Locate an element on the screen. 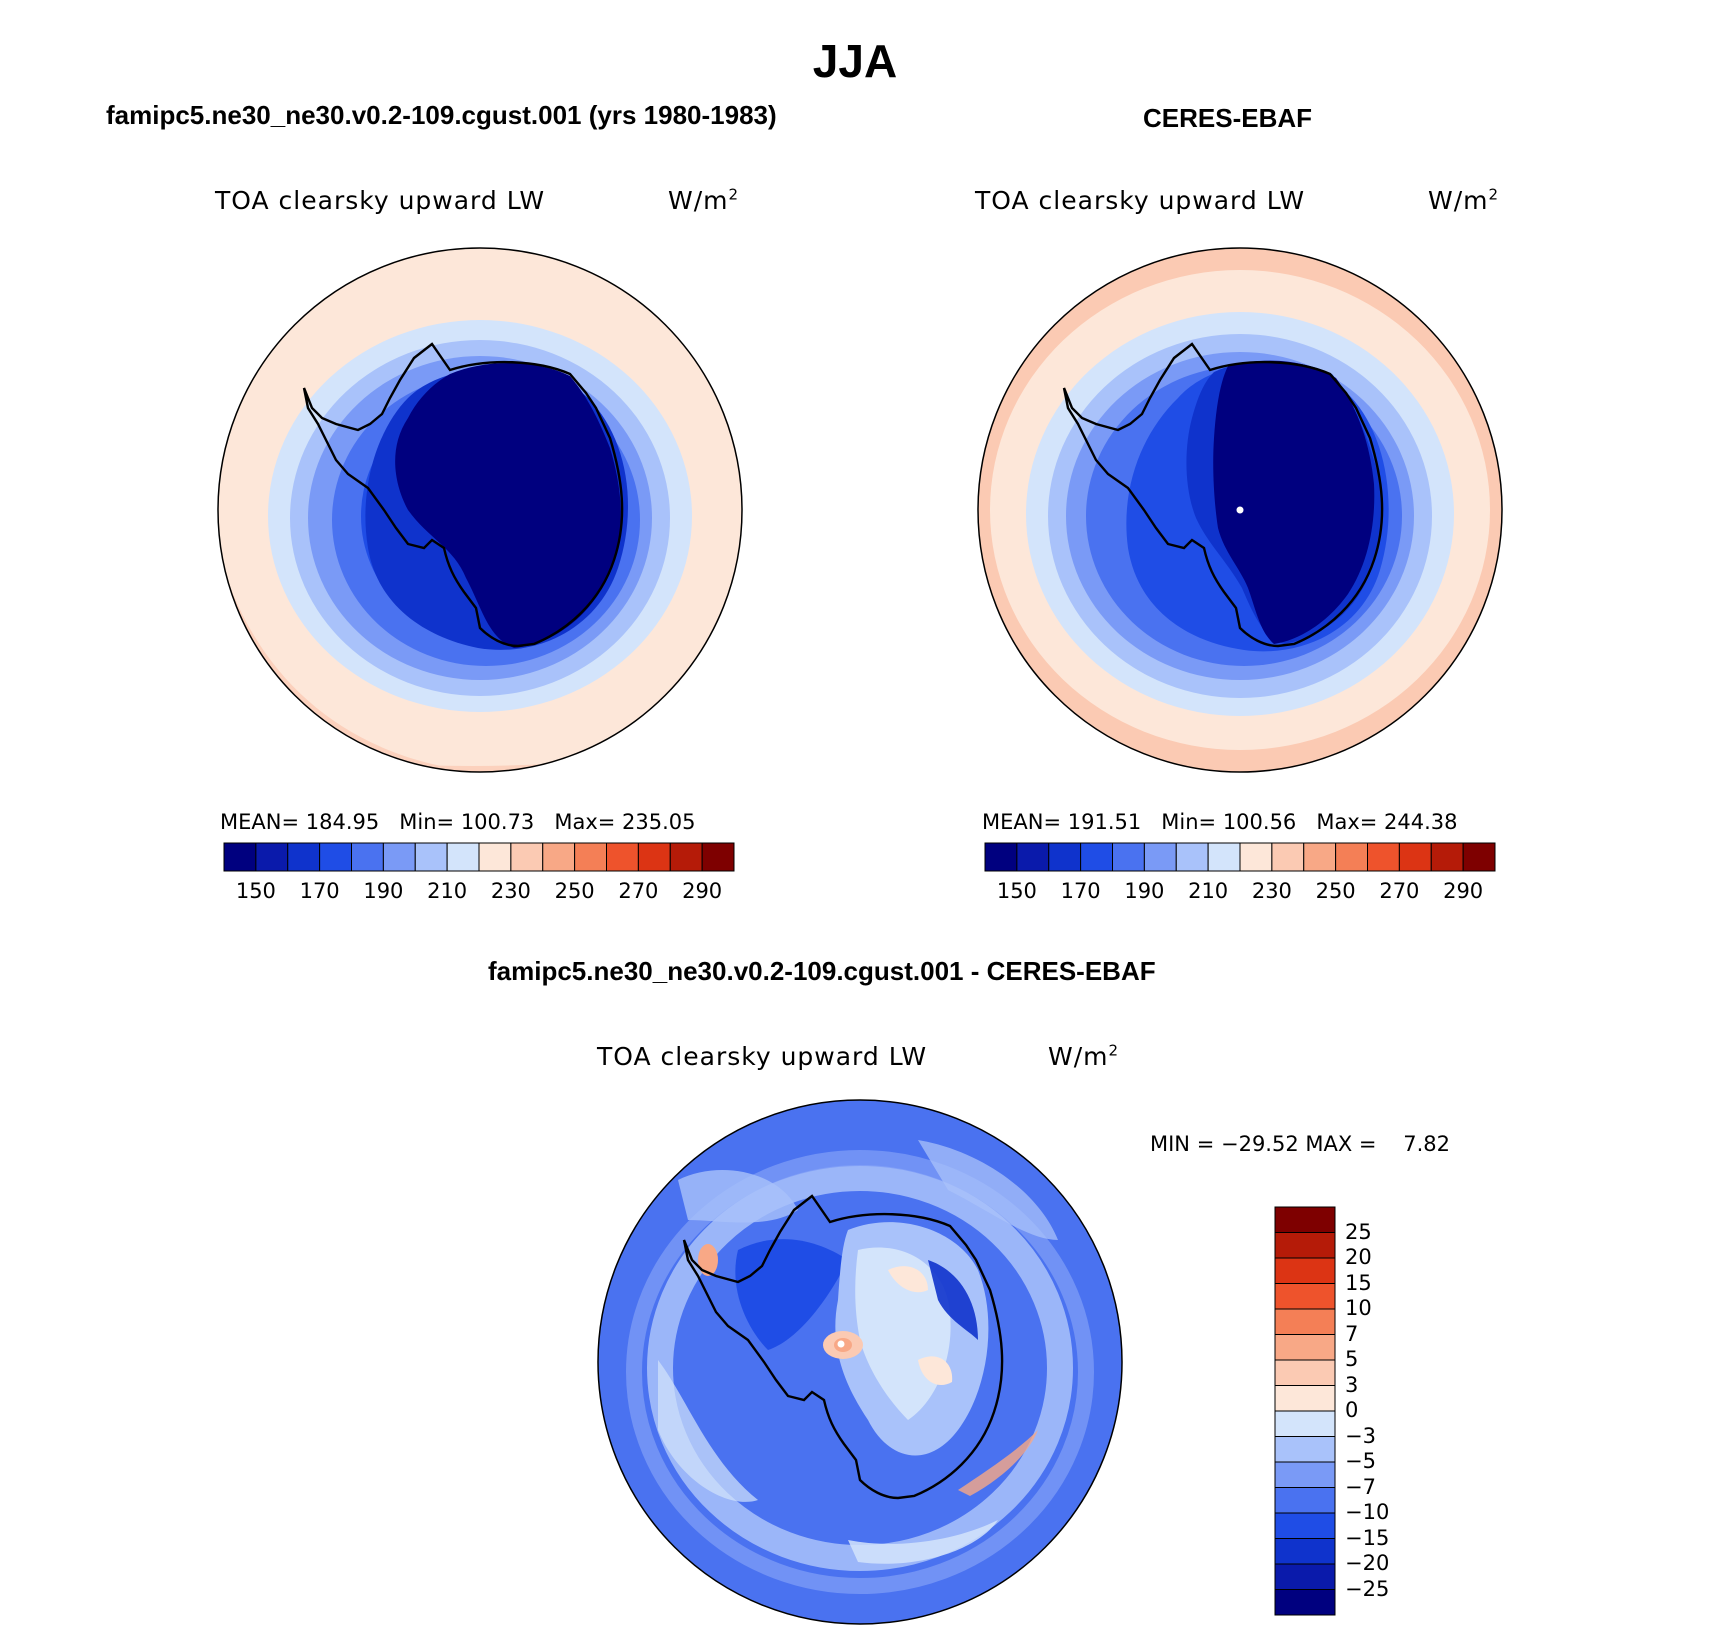 The width and height of the screenshot is (1710, 1631). diff-coastline is located at coordinates (843, 1347).